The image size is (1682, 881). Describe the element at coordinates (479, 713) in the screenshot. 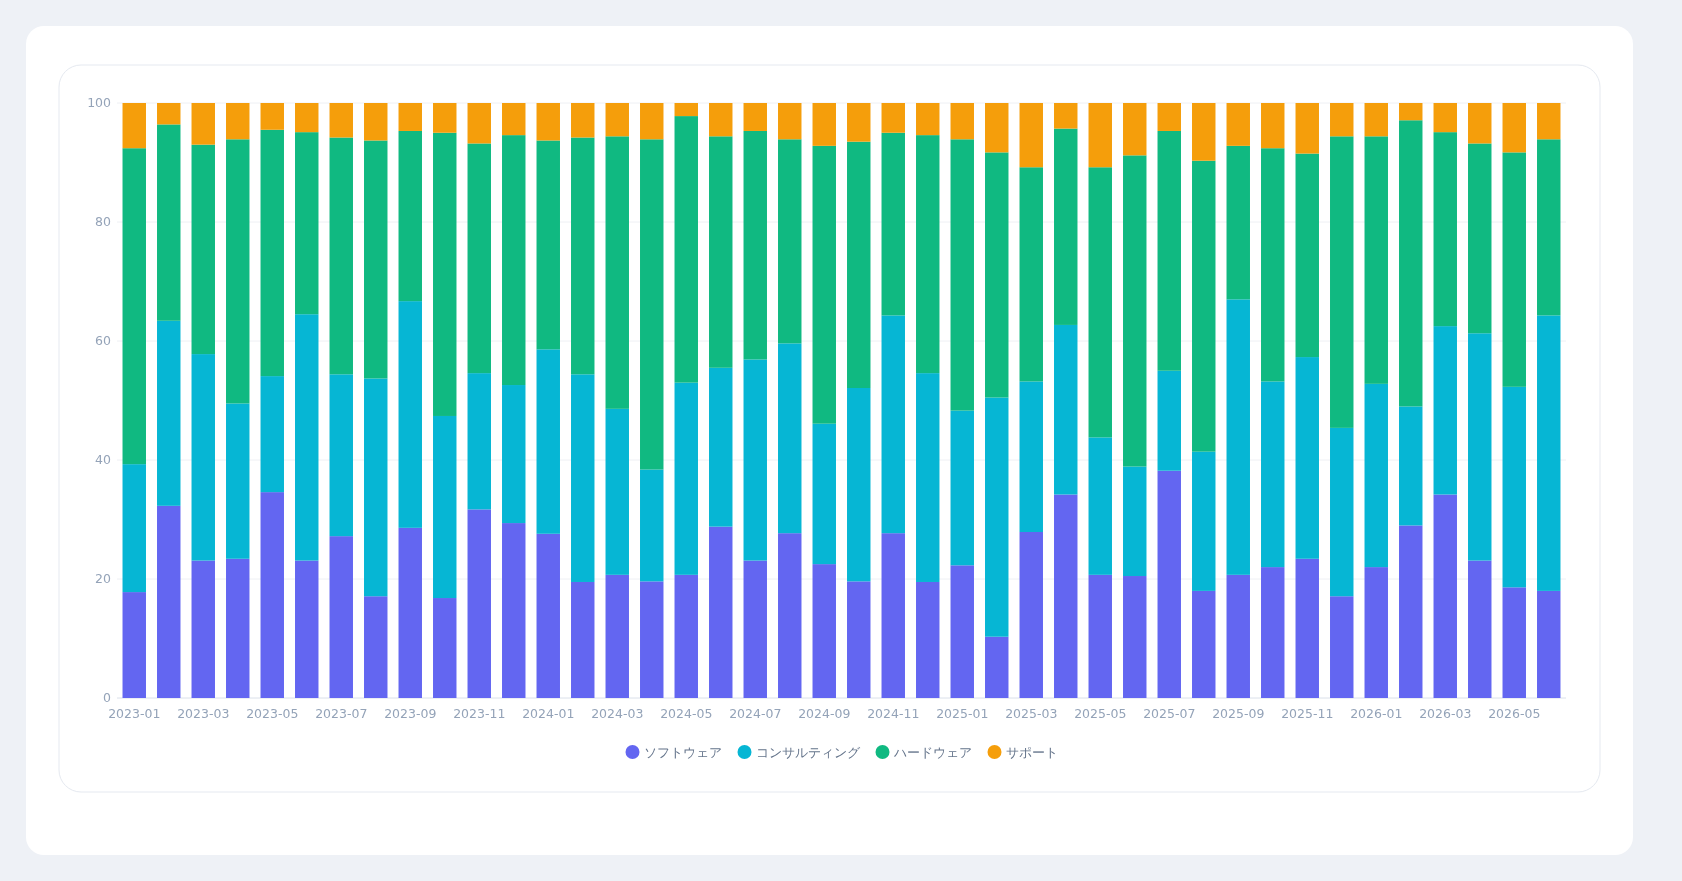

I see `x-tick-label: 2023-11` at that location.